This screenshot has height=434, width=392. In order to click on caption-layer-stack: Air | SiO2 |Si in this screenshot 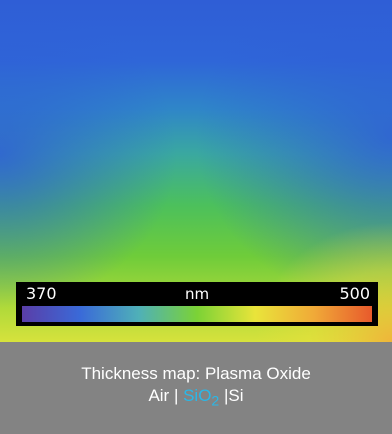, I will do `click(196, 398)`.